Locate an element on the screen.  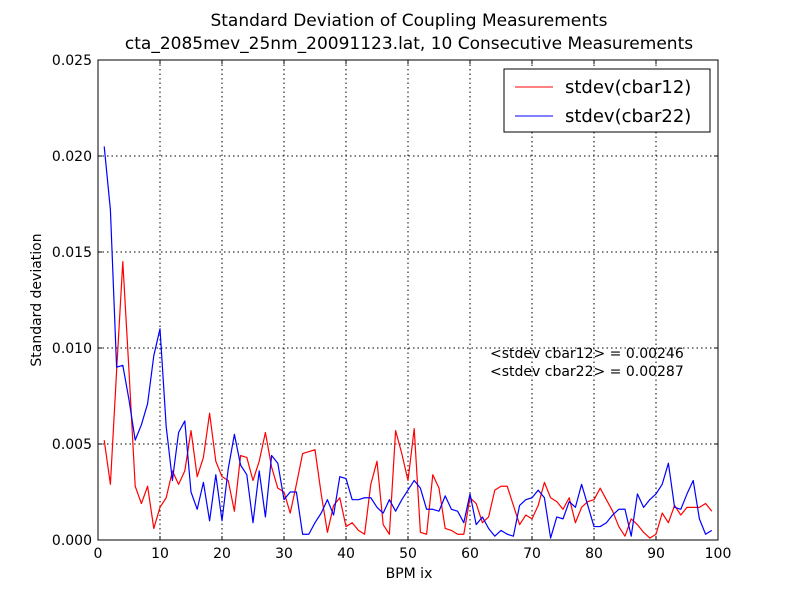
legend-label-cbar22: stdev(cbar22) is located at coordinates (628, 116).